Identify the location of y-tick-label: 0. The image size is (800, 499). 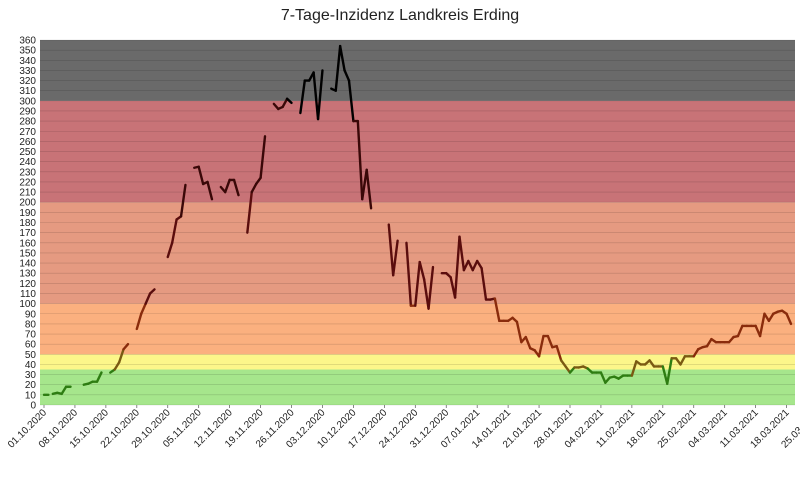
(33, 406).